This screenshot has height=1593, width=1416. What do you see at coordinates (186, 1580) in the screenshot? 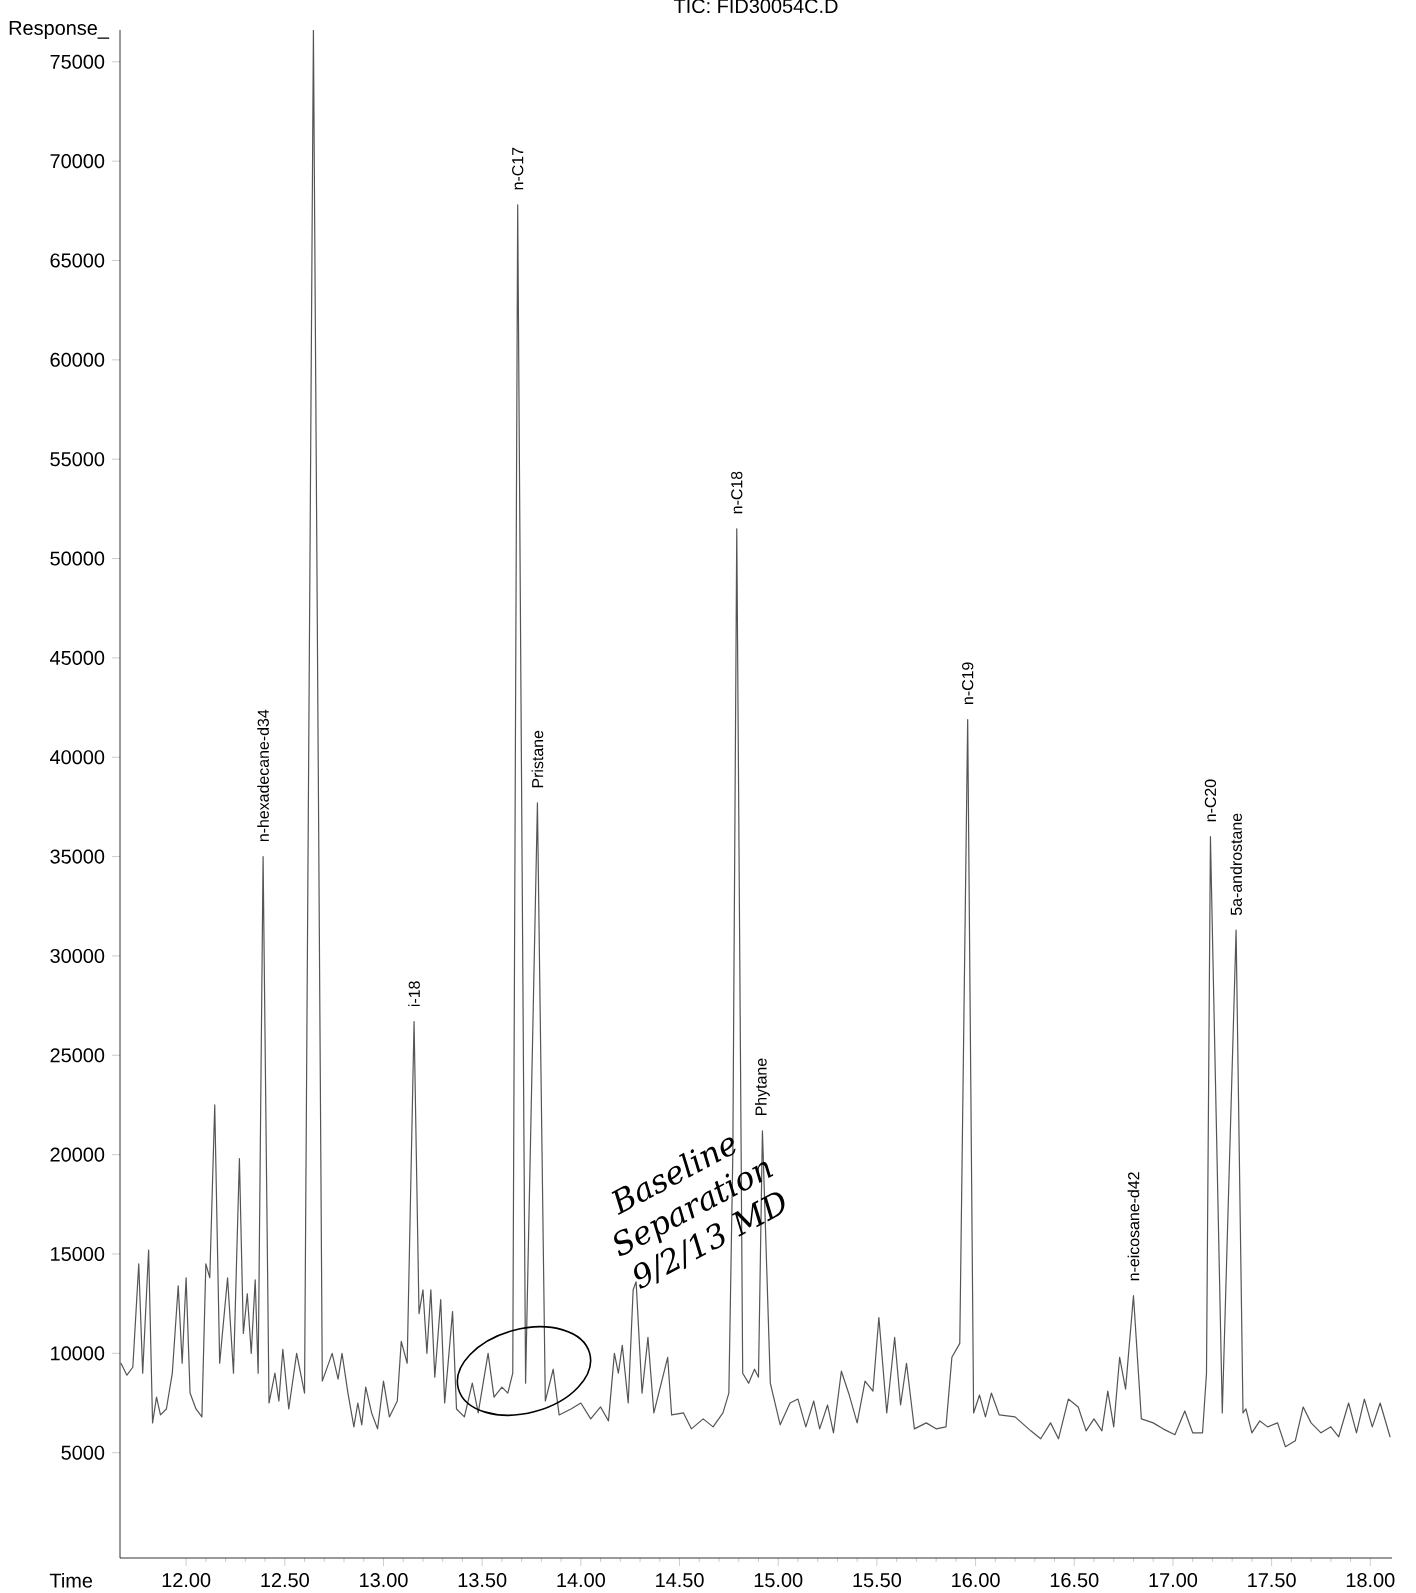
I see `x-tick-label: 12.00` at bounding box center [186, 1580].